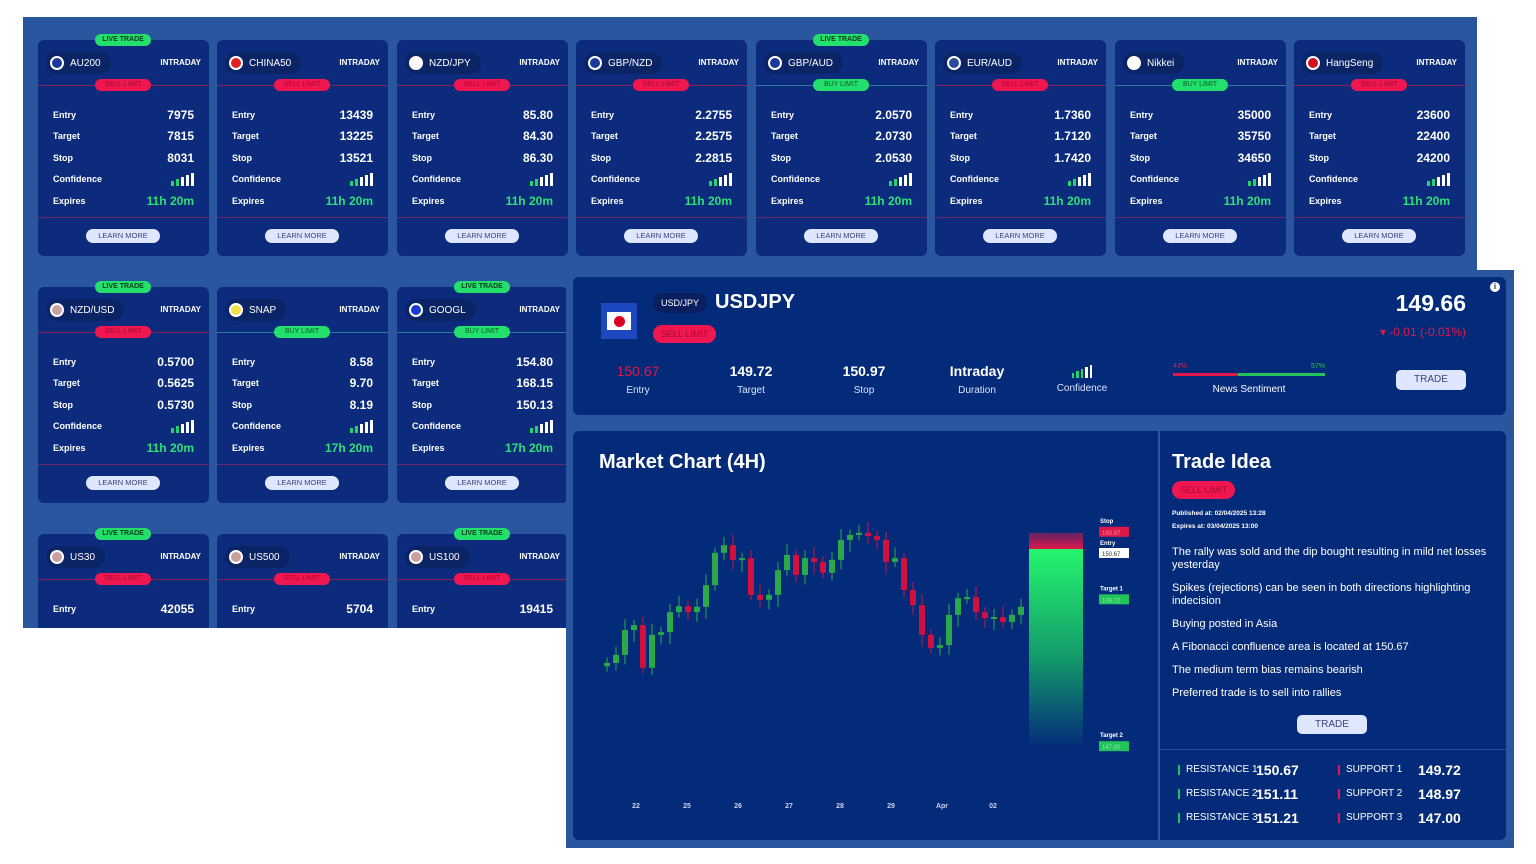 The width and height of the screenshot is (1536, 864). Describe the element at coordinates (416, 310) in the screenshot. I see `g-flag-icon` at that location.